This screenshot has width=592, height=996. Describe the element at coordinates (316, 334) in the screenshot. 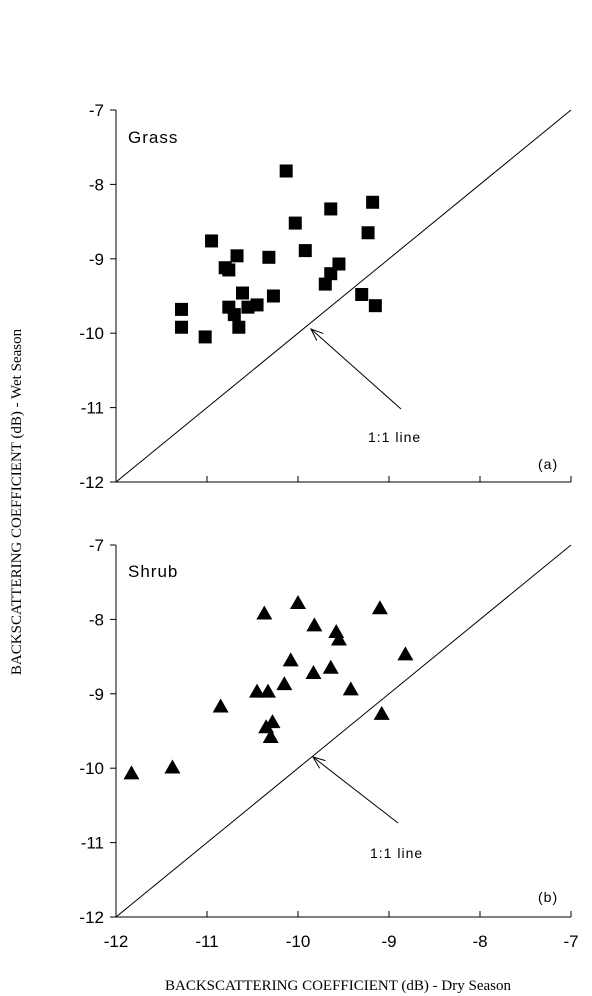

I see `grass-arrow-head` at that location.